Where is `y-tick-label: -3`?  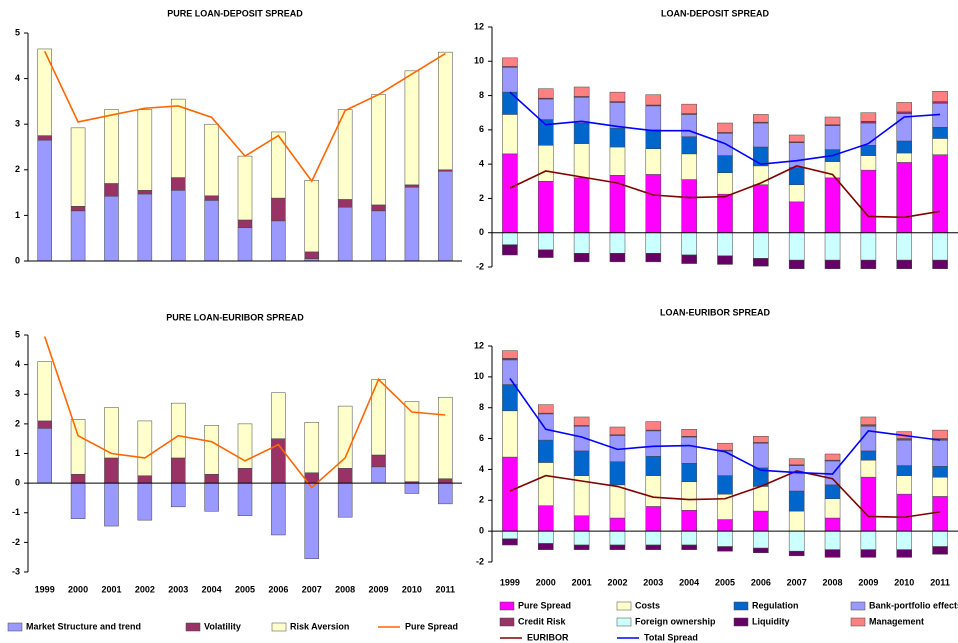 y-tick-label: -3 is located at coordinates (16, 571).